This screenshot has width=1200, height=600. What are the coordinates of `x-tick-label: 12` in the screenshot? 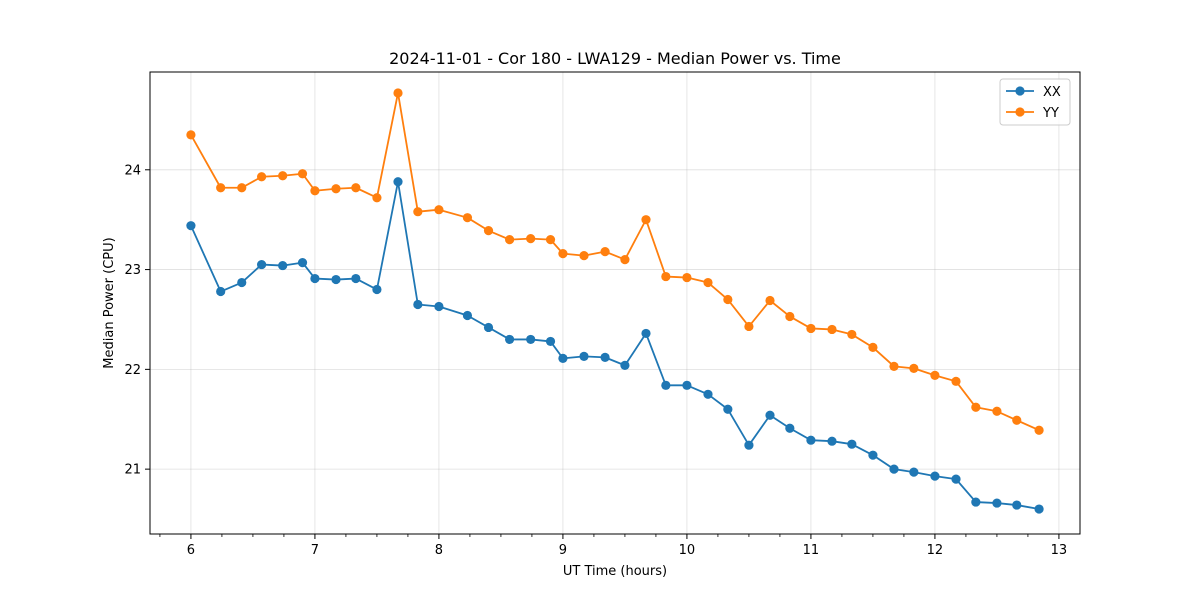 It's located at (935, 550).